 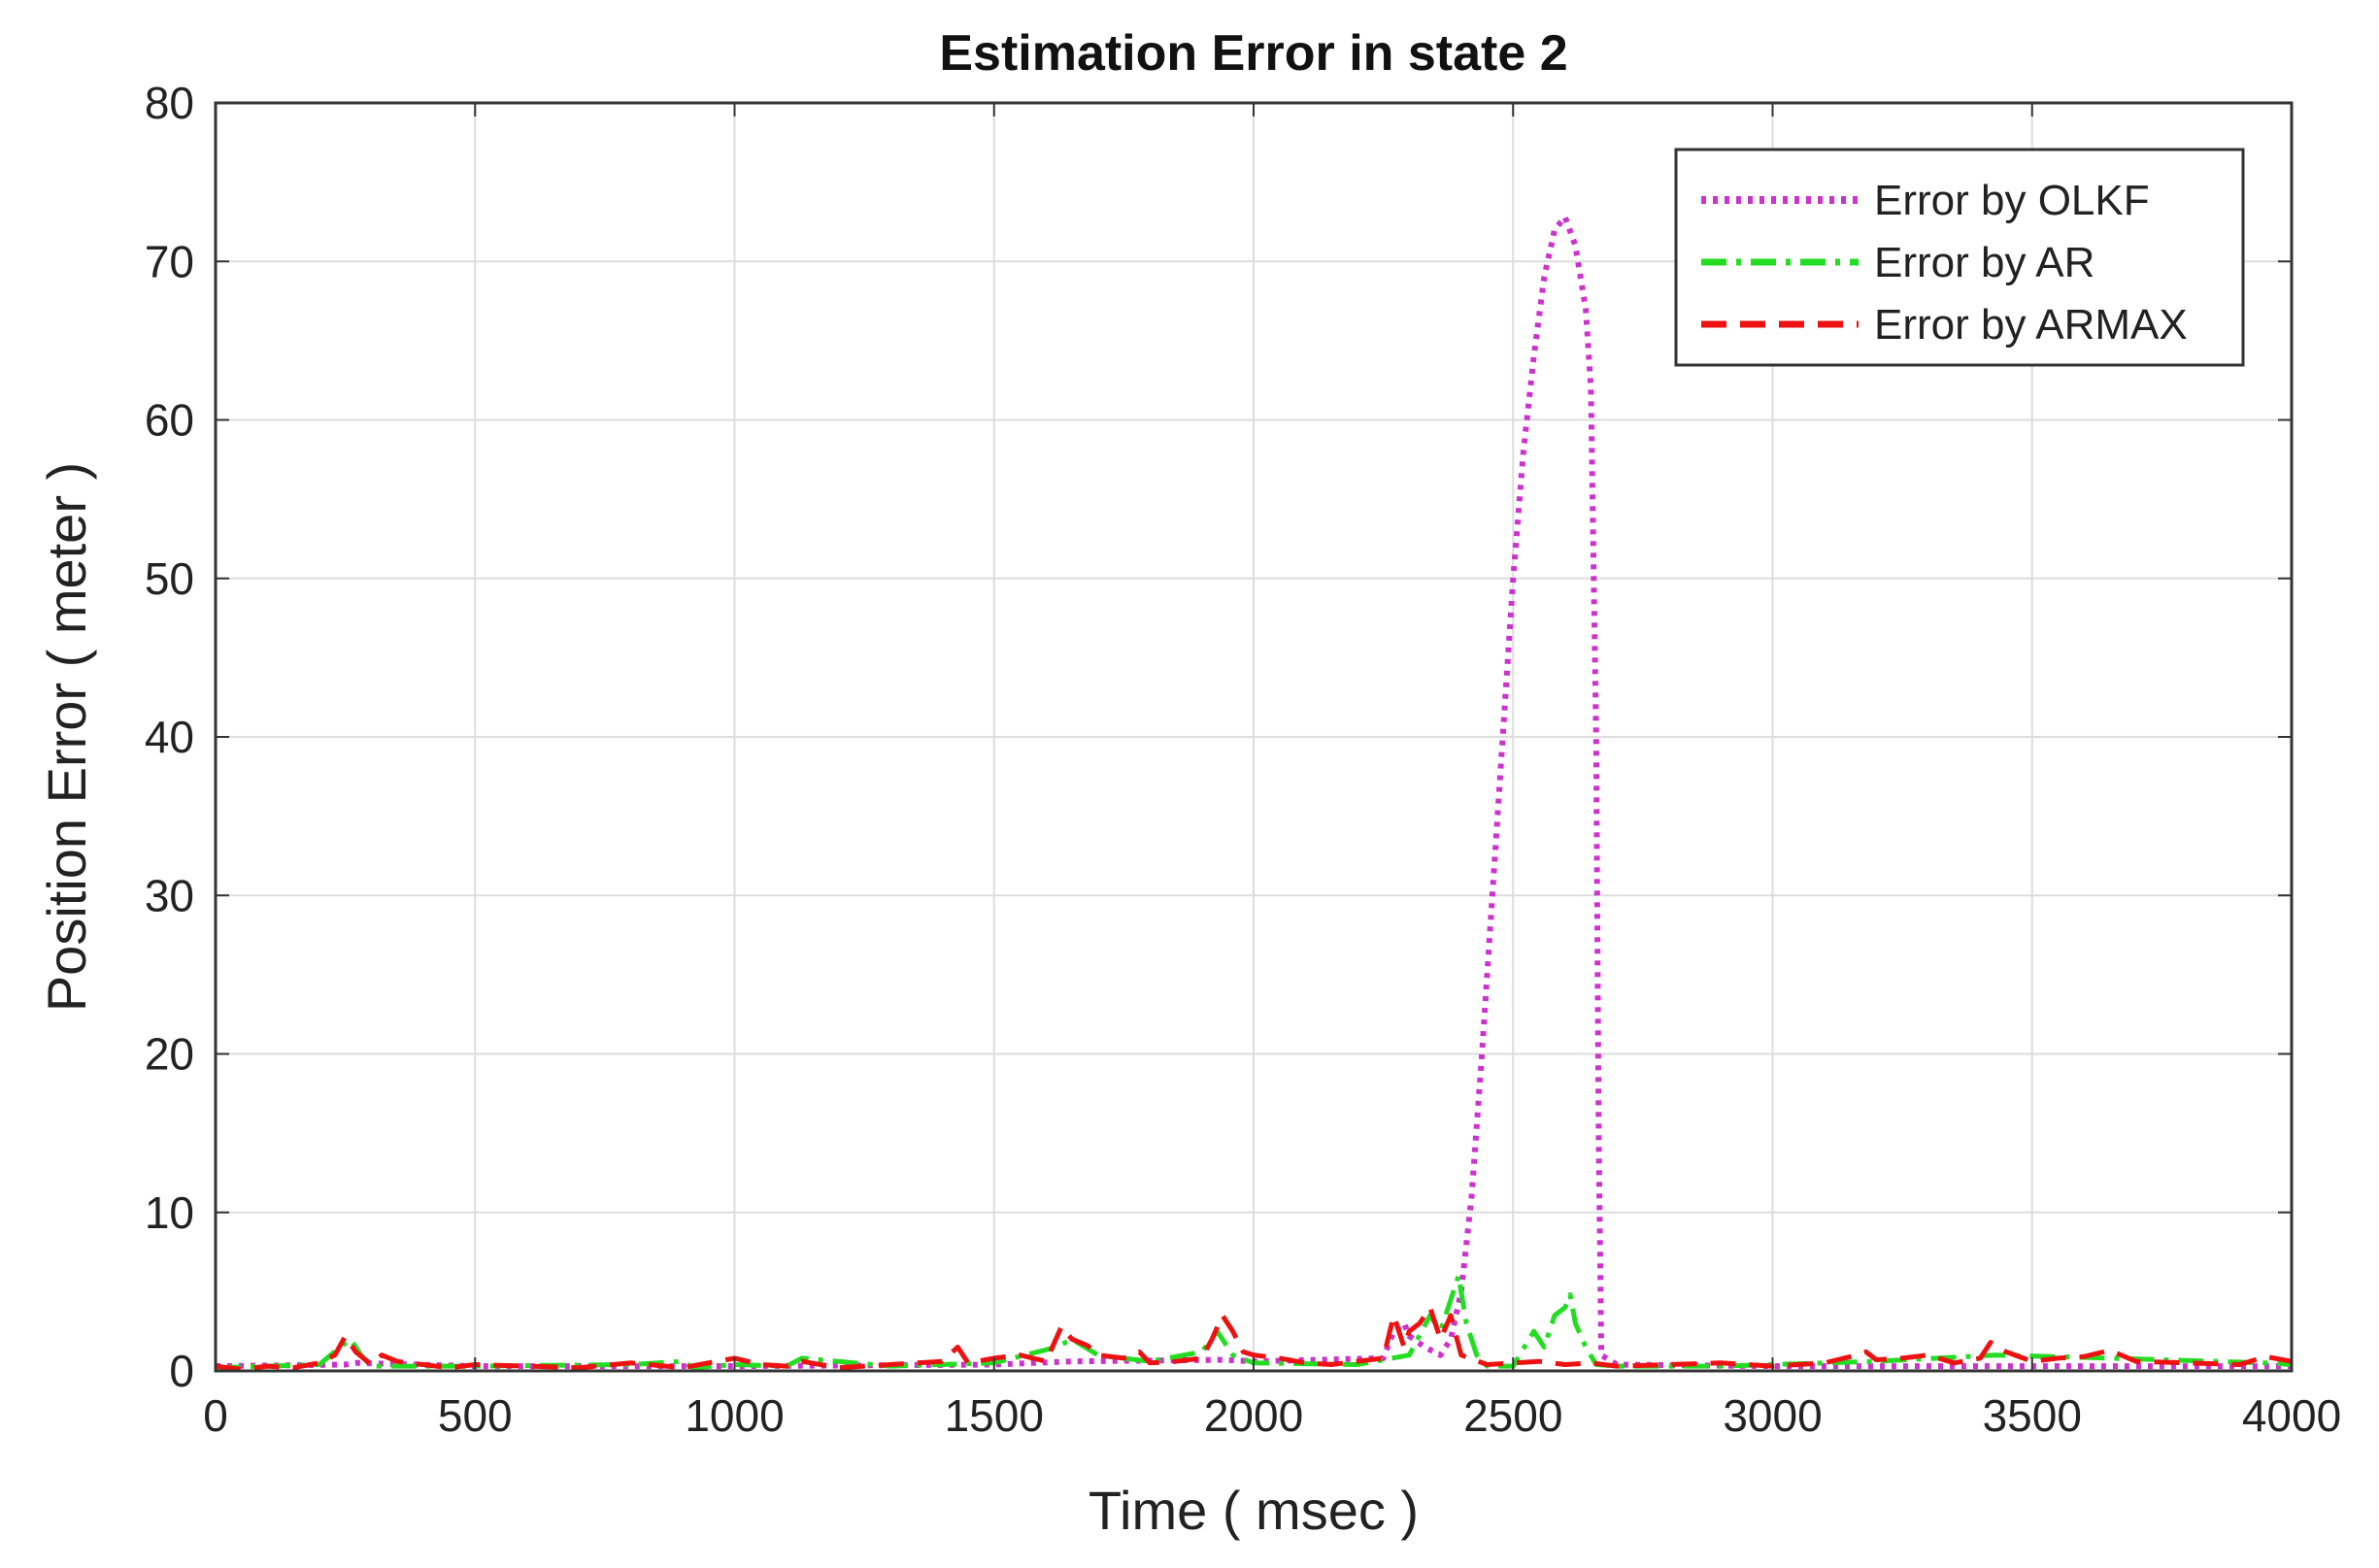 What do you see at coordinates (1253, 1416) in the screenshot?
I see `x-tick-label: 2000` at bounding box center [1253, 1416].